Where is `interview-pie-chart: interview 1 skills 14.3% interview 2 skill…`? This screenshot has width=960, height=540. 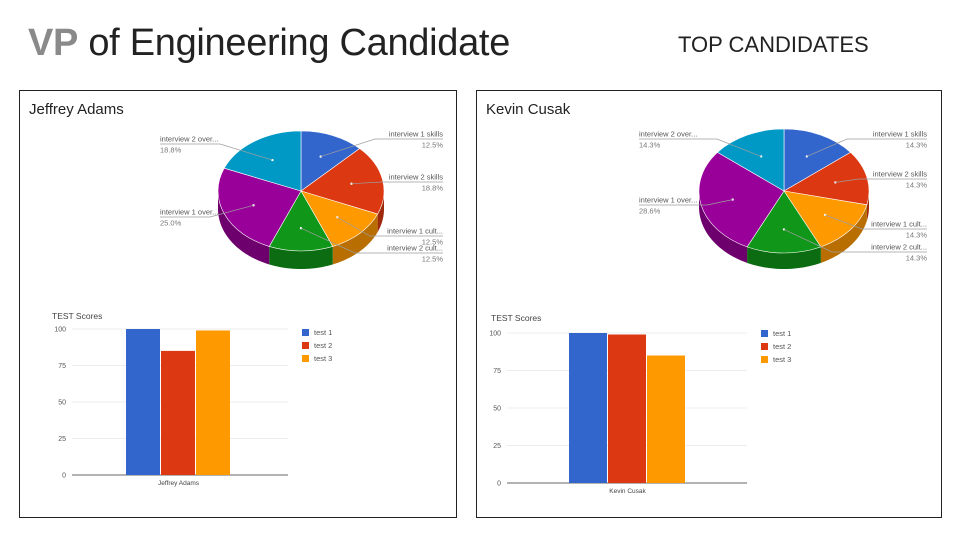 interview-pie-chart: interview 1 skills 14.3% interview 2 skill… is located at coordinates (783, 198).